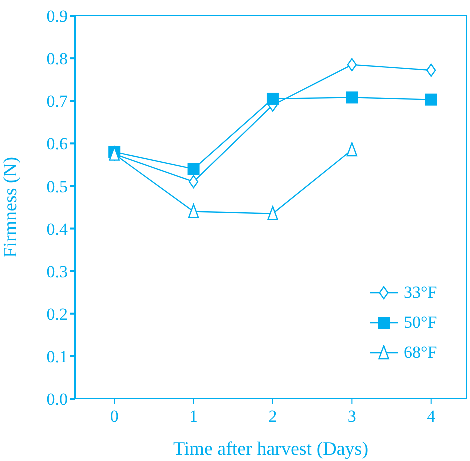 The width and height of the screenshot is (470, 461). What do you see at coordinates (57, 59) in the screenshot?
I see `y-tick-label: 0.8` at bounding box center [57, 59].